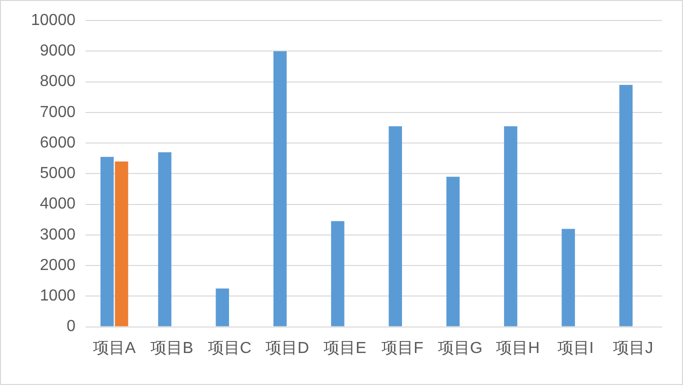 This screenshot has width=683, height=385. What do you see at coordinates (53, 21) in the screenshot?
I see `y-tick-label: 10000` at bounding box center [53, 21].